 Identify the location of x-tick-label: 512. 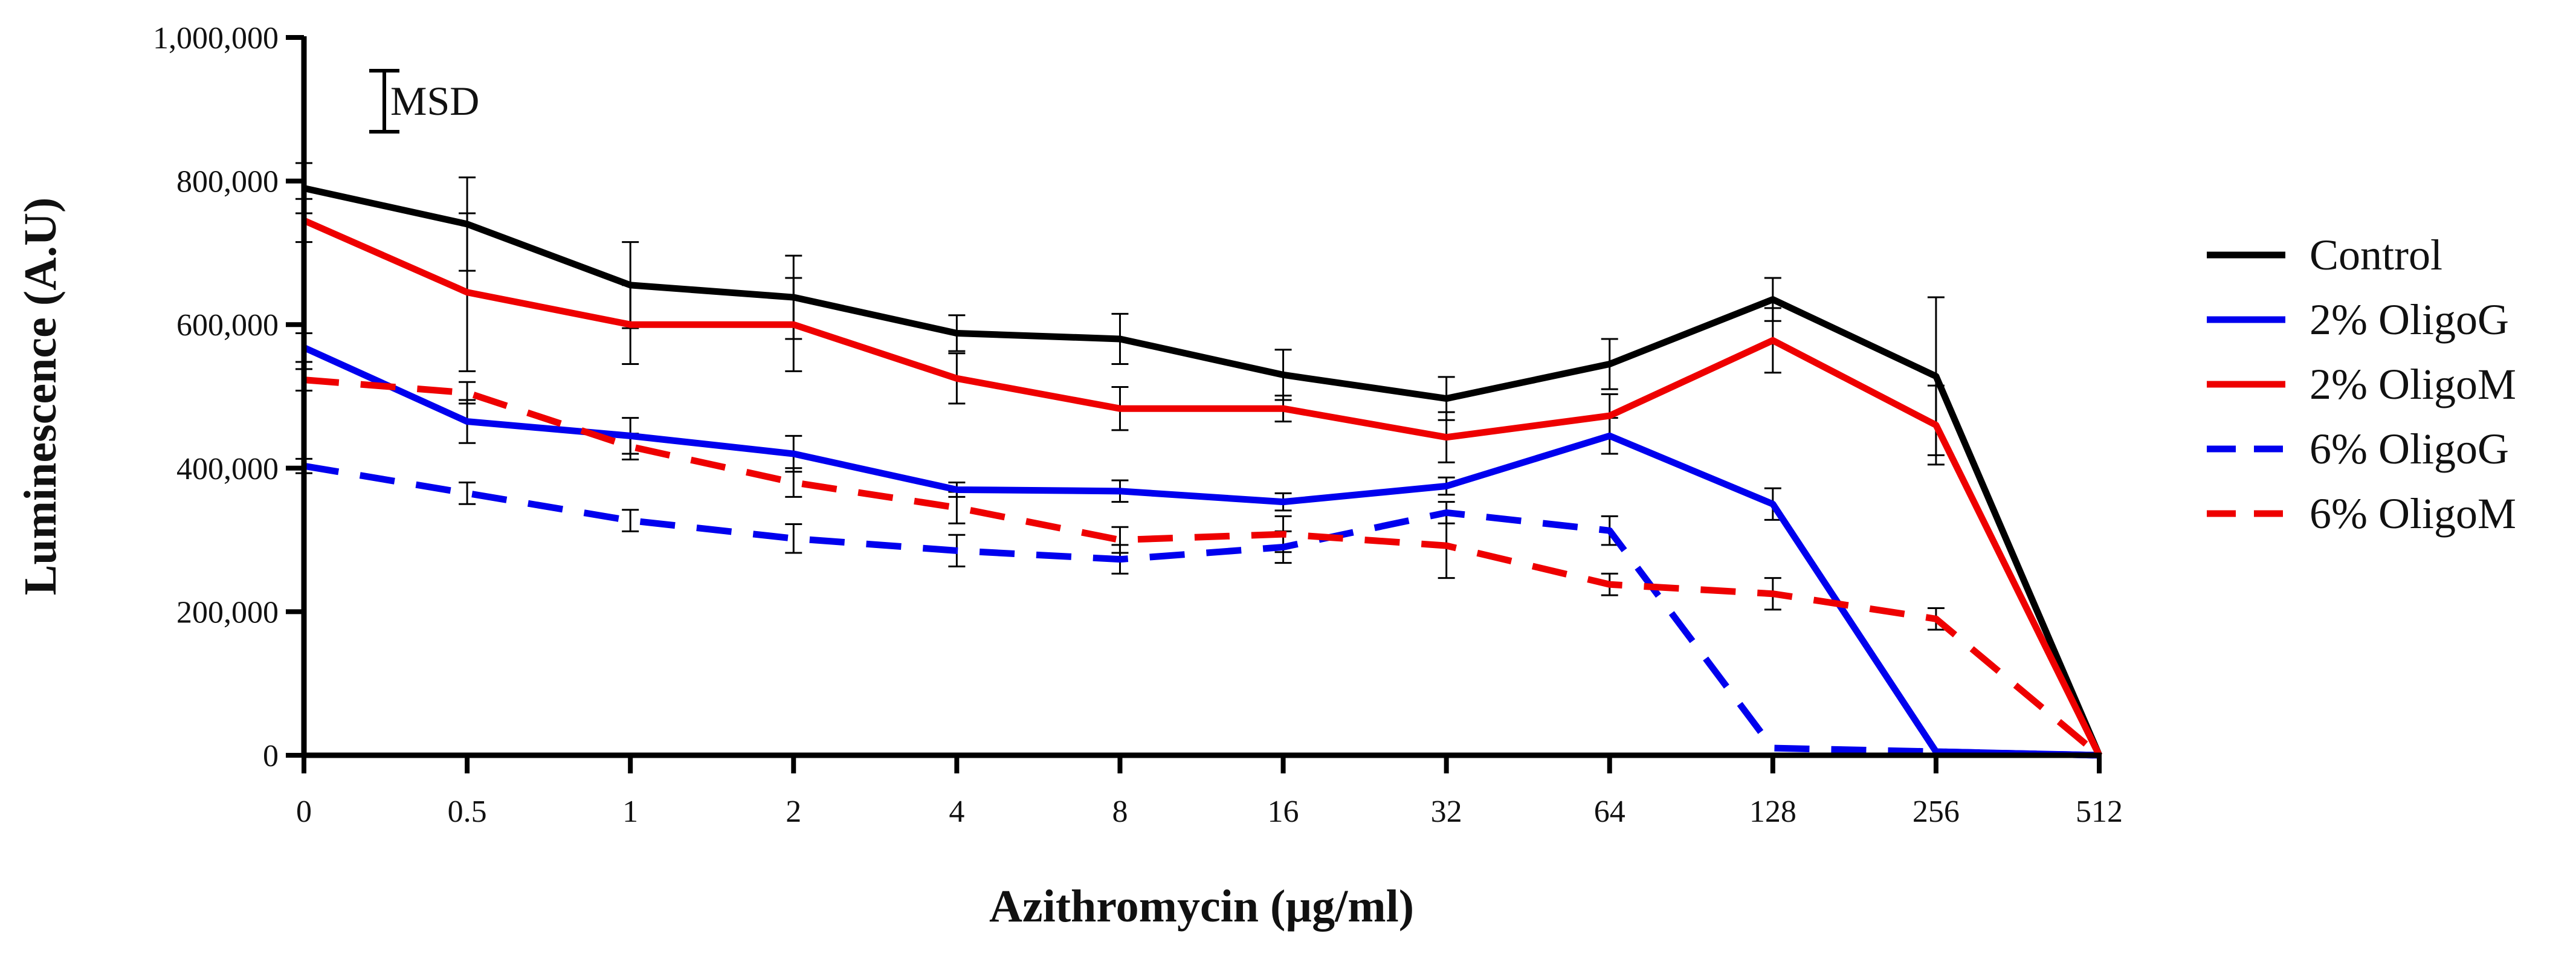
(2099, 812).